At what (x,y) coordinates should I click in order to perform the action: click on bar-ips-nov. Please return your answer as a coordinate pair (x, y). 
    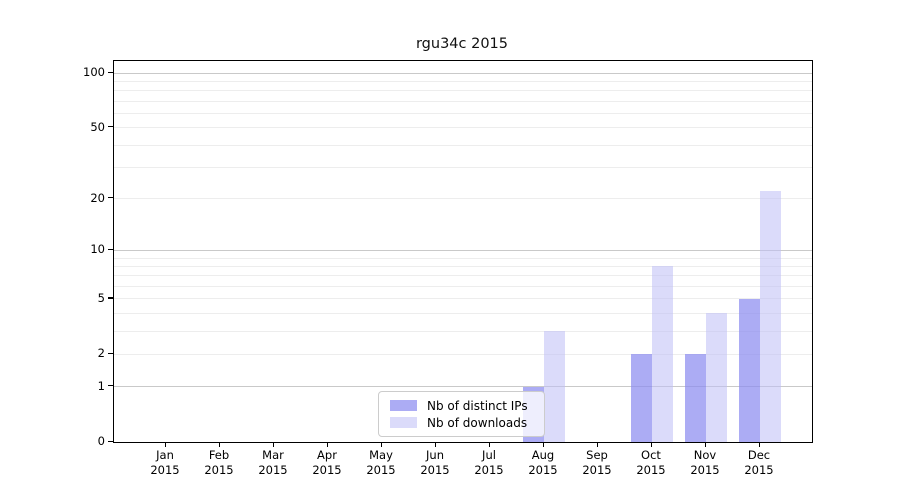
    Looking at the image, I should click on (695, 398).